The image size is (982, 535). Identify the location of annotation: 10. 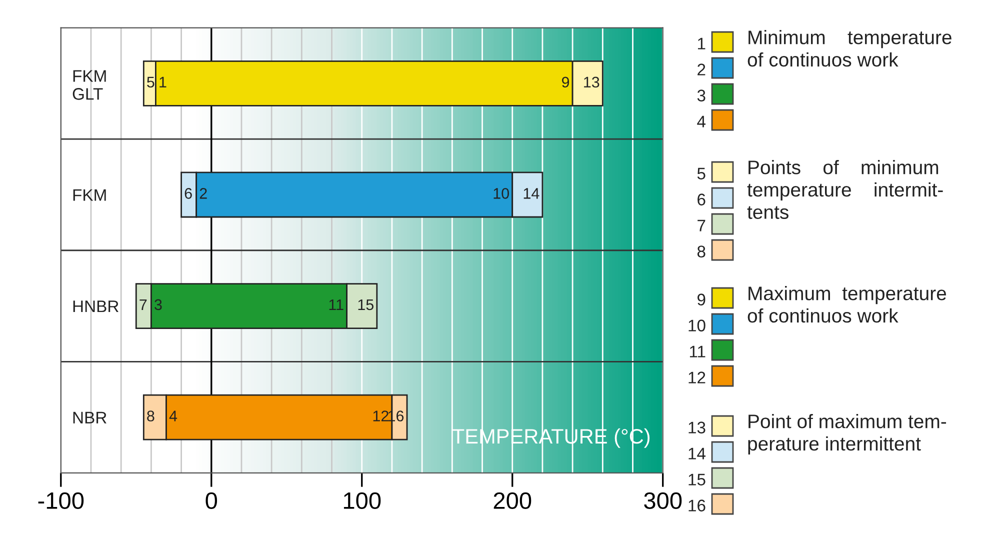
(501, 193).